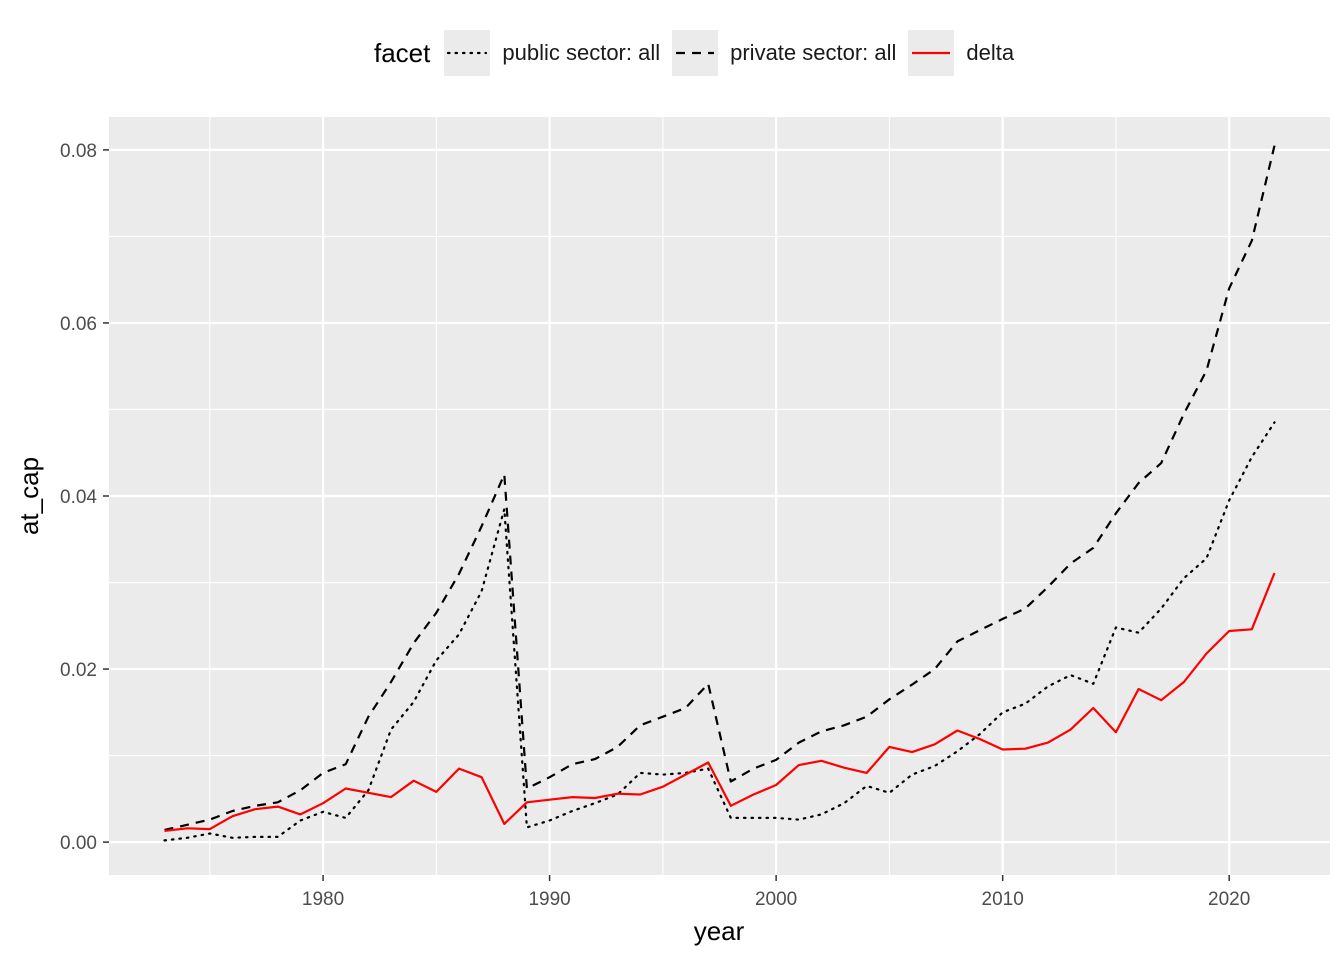  I want to click on y-axis: 0.00 0.02 0.04 0.06 0.08, so click(84, 497).